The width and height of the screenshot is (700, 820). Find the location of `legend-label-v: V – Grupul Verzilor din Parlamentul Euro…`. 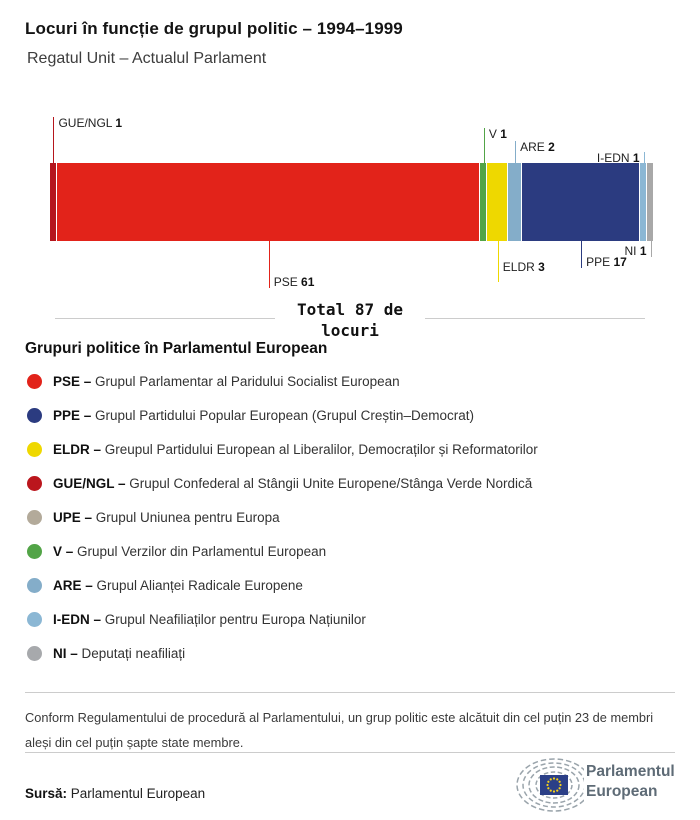

legend-label-v: V – Grupul Verzilor din Parlamentul Euro… is located at coordinates (190, 551).